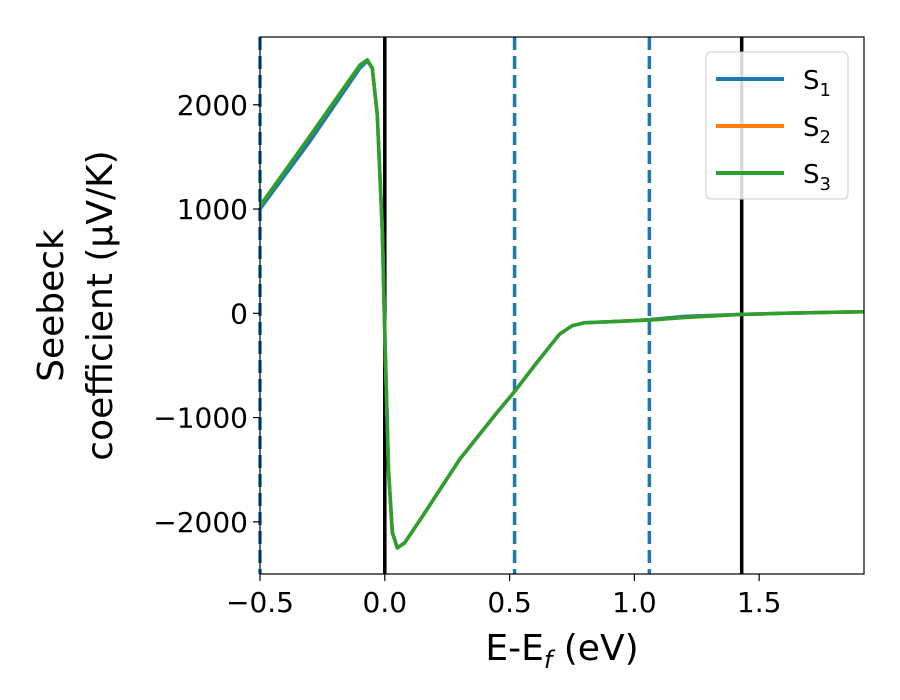 This screenshot has height=700, width=900. I want to click on x-tick-label: 0.0, so click(385, 602).